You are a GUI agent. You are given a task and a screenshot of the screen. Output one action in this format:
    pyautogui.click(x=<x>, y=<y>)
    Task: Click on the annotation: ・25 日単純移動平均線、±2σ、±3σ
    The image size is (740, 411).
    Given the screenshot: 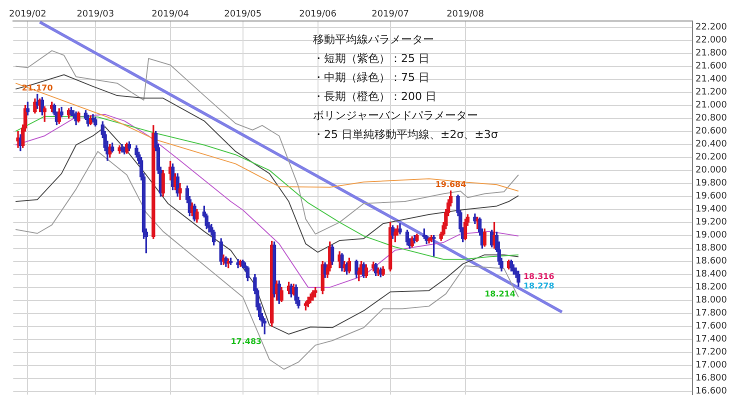 What is the action you would take?
    pyautogui.click(x=405, y=135)
    